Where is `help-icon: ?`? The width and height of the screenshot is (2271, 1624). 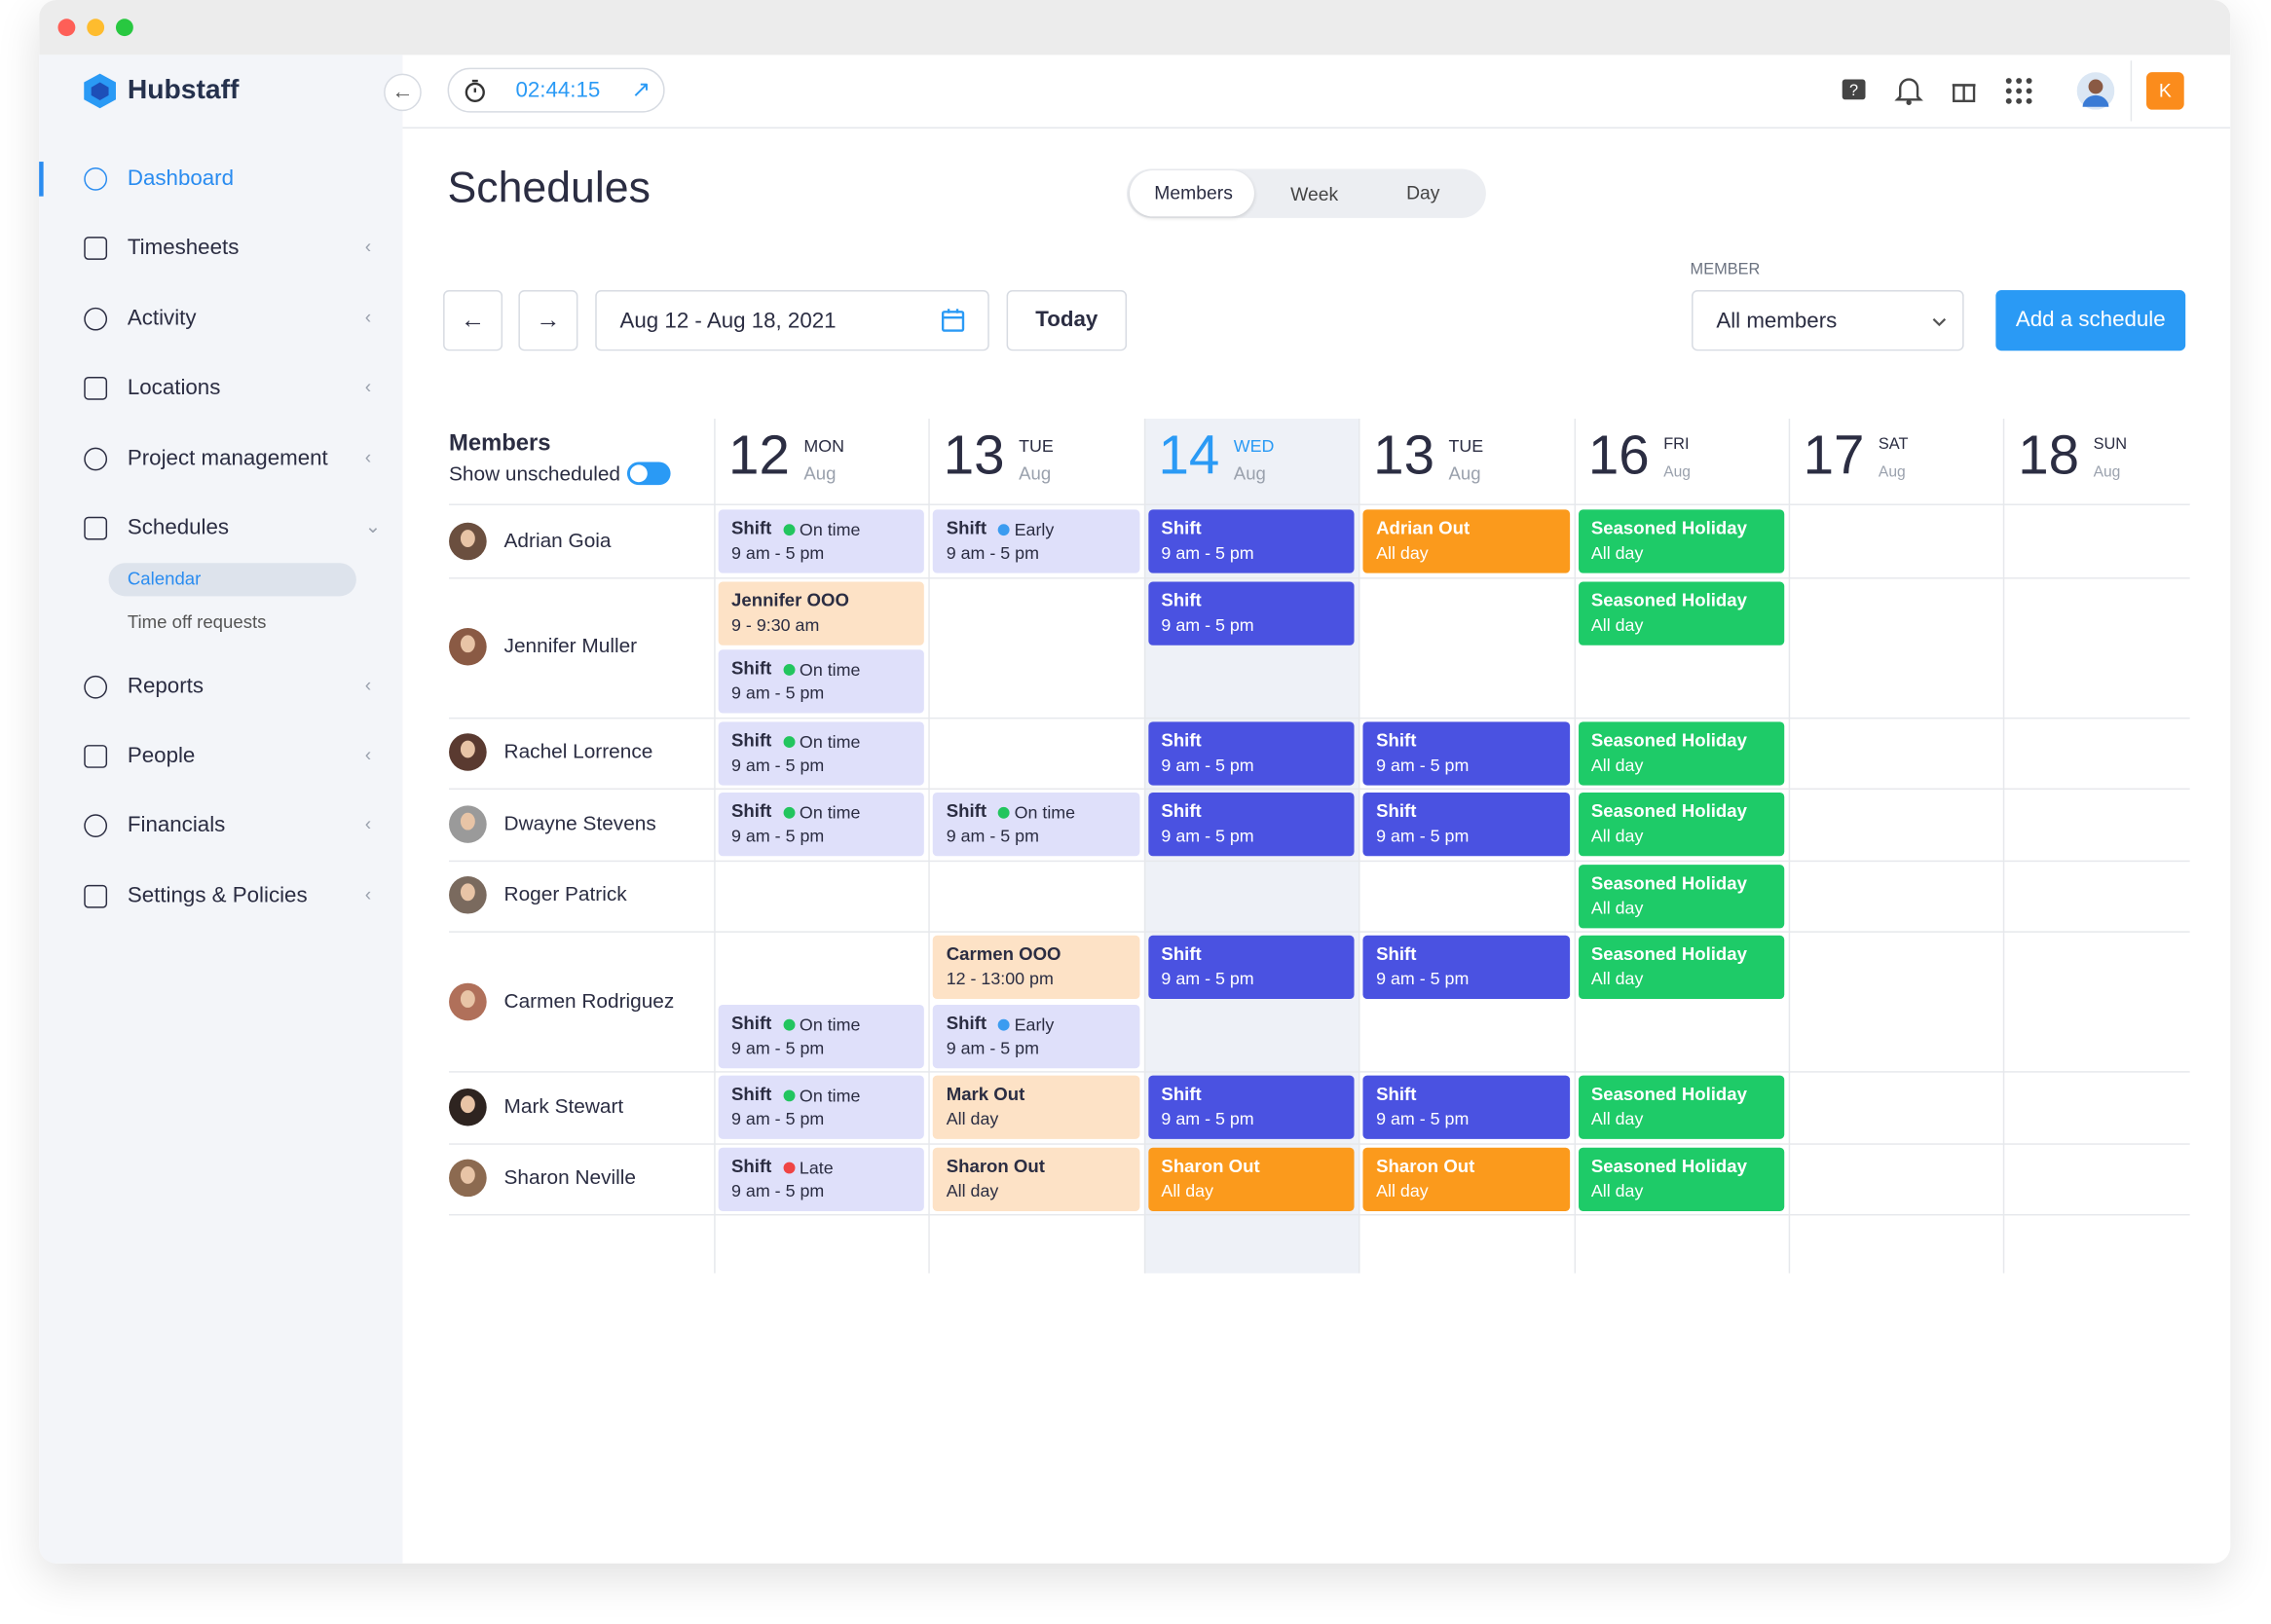 help-icon: ? is located at coordinates (1854, 91).